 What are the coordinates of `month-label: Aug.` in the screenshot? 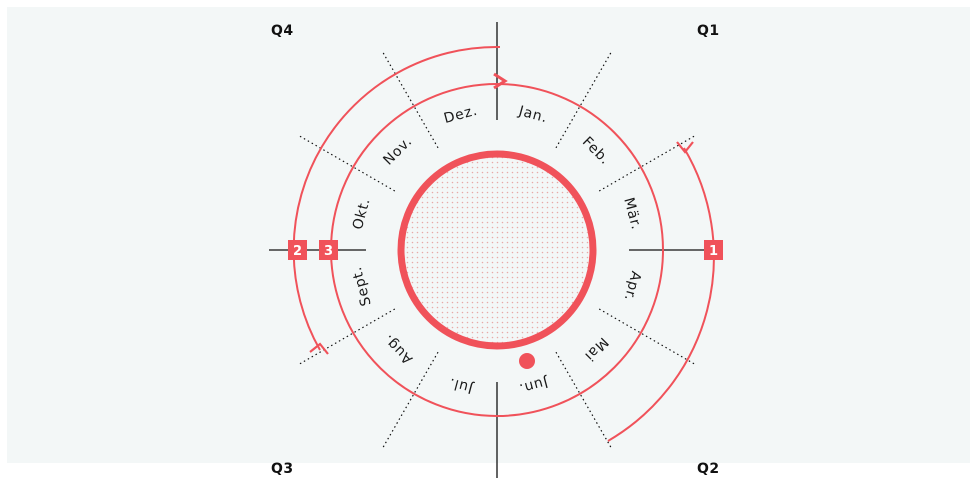 It's located at (398, 349).